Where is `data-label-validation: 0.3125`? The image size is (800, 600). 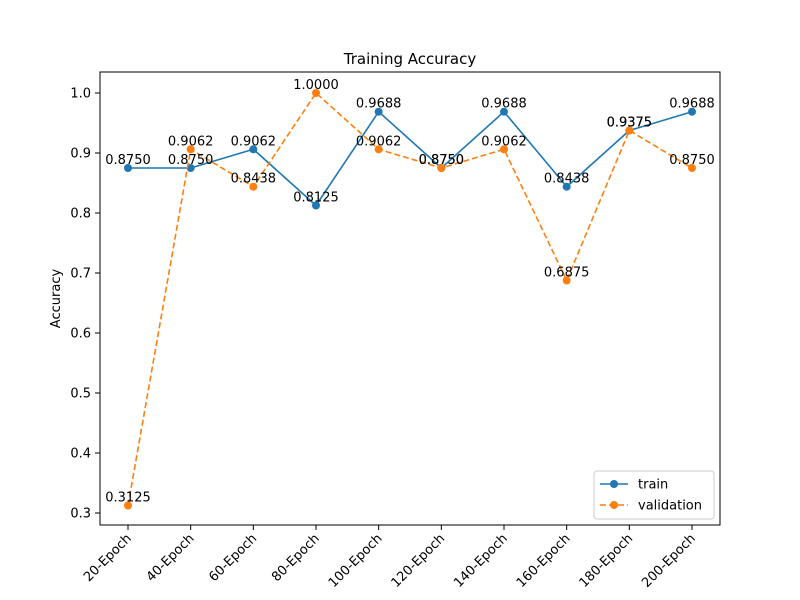
data-label-validation: 0.3125 is located at coordinates (128, 498).